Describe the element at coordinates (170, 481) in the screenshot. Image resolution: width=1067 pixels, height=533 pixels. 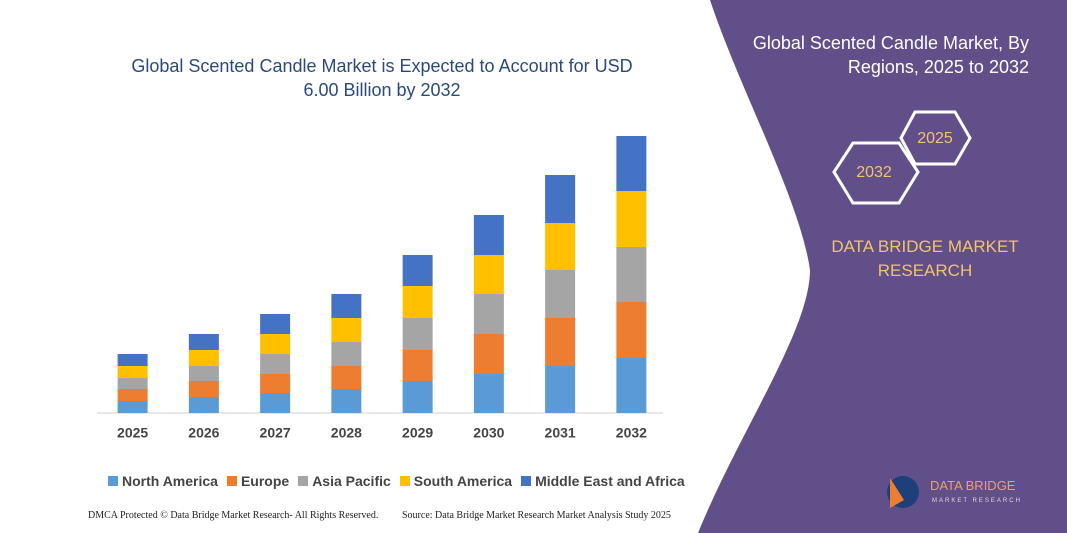
I see `legend-label: North America` at that location.